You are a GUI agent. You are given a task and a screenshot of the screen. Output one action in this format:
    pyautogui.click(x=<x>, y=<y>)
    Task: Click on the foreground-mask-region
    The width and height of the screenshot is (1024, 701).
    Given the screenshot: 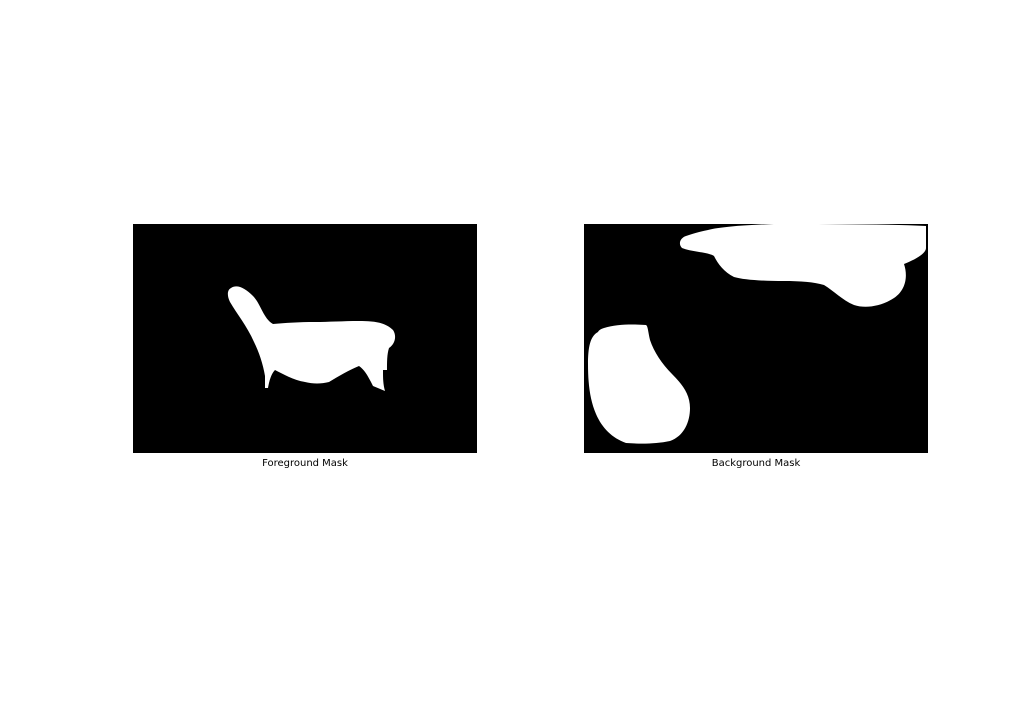 What is the action you would take?
    pyautogui.click(x=311, y=338)
    